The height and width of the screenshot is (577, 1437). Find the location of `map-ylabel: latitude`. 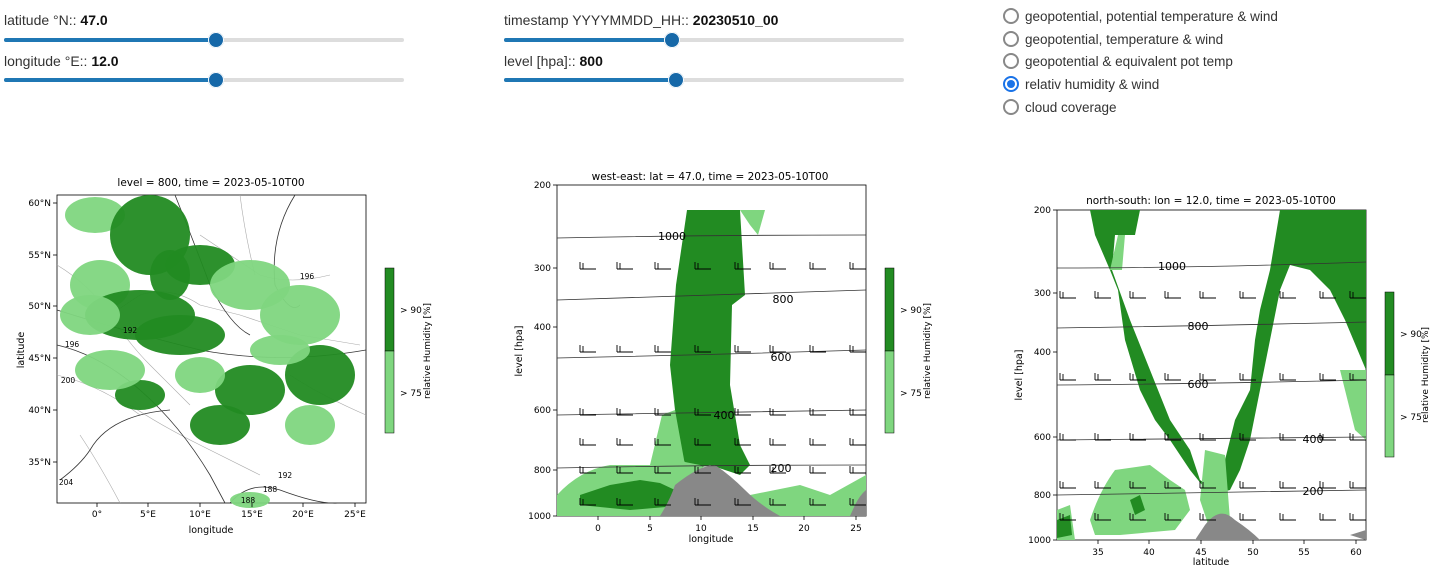

map-ylabel: latitude is located at coordinates (21, 350).